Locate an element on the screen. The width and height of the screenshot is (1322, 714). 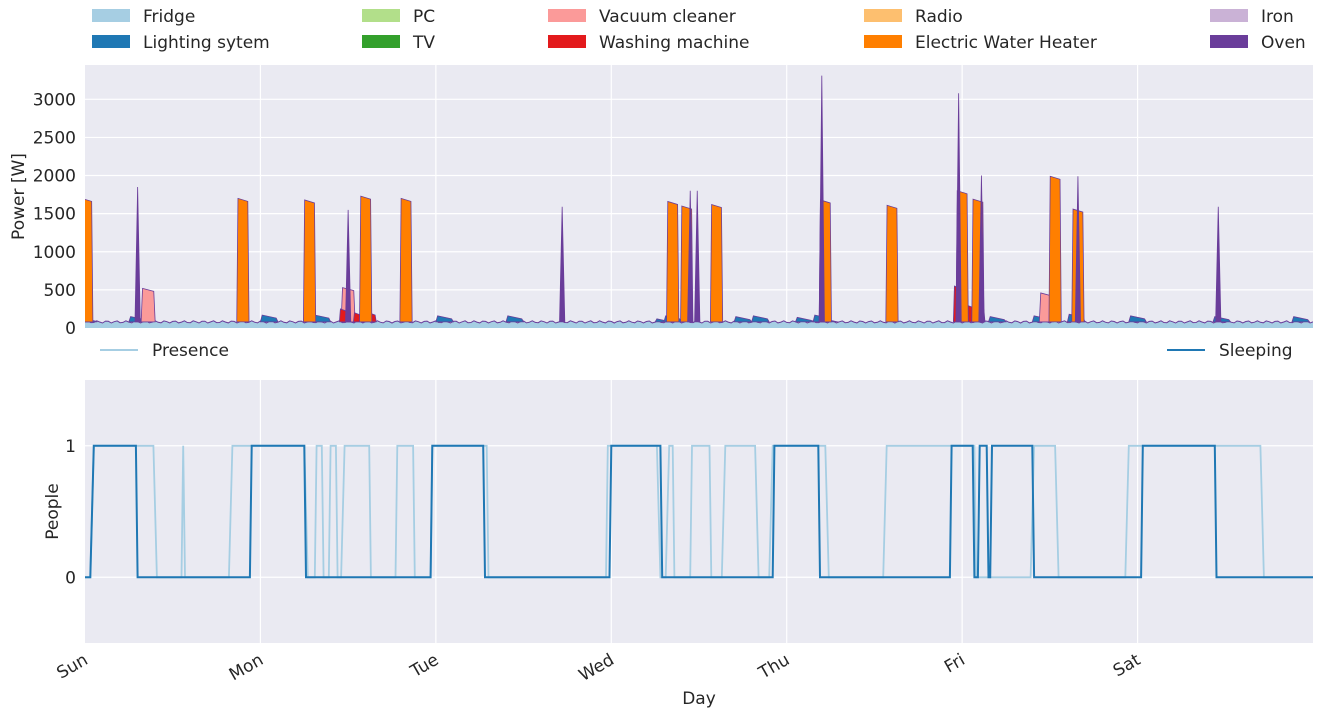
legend-item: Washing machine is located at coordinates (649, 43).